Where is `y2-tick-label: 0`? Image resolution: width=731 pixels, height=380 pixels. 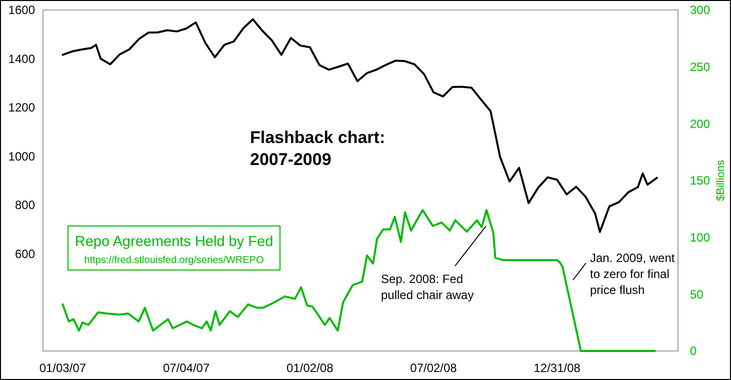
y2-tick-label: 0 is located at coordinates (693, 351).